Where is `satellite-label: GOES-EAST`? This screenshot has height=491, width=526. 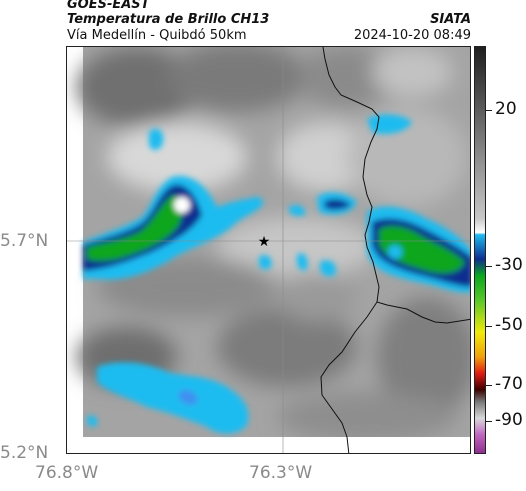
satellite-label: GOES-EAST is located at coordinates (108, 6).